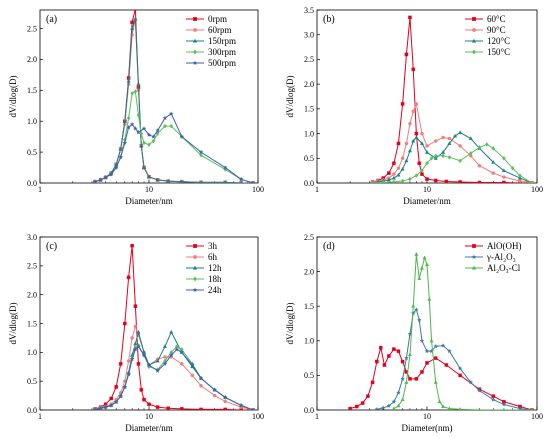 The height and width of the screenshot is (438, 550). What do you see at coordinates (32, 59) in the screenshot?
I see `y-tick-label: 2.0` at bounding box center [32, 59].